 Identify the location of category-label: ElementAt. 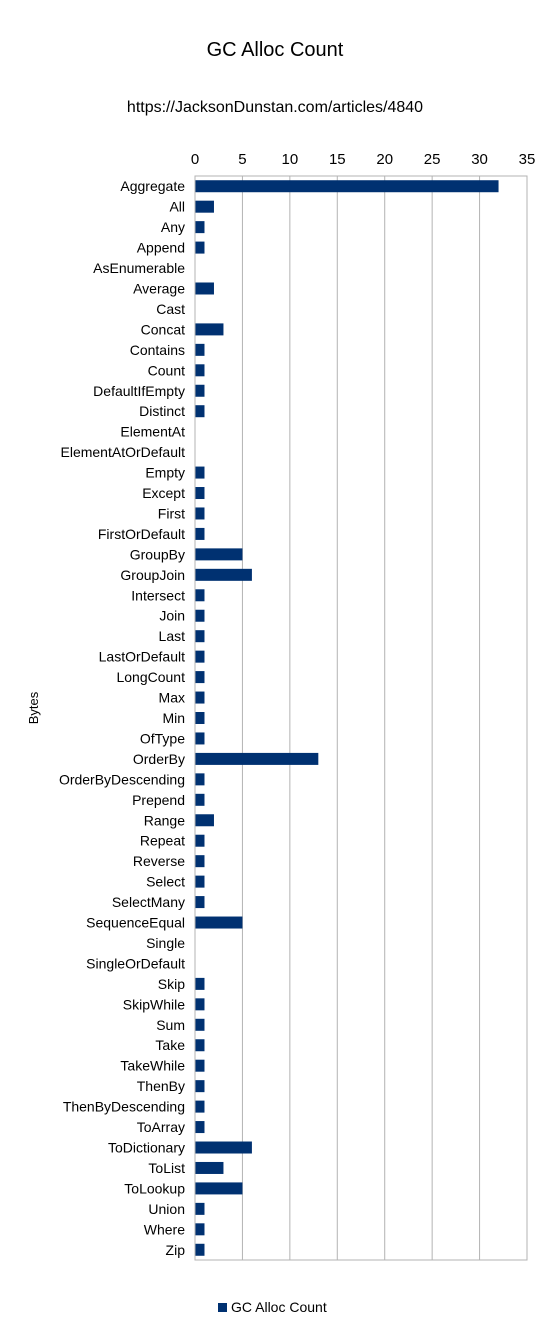
(152, 432).